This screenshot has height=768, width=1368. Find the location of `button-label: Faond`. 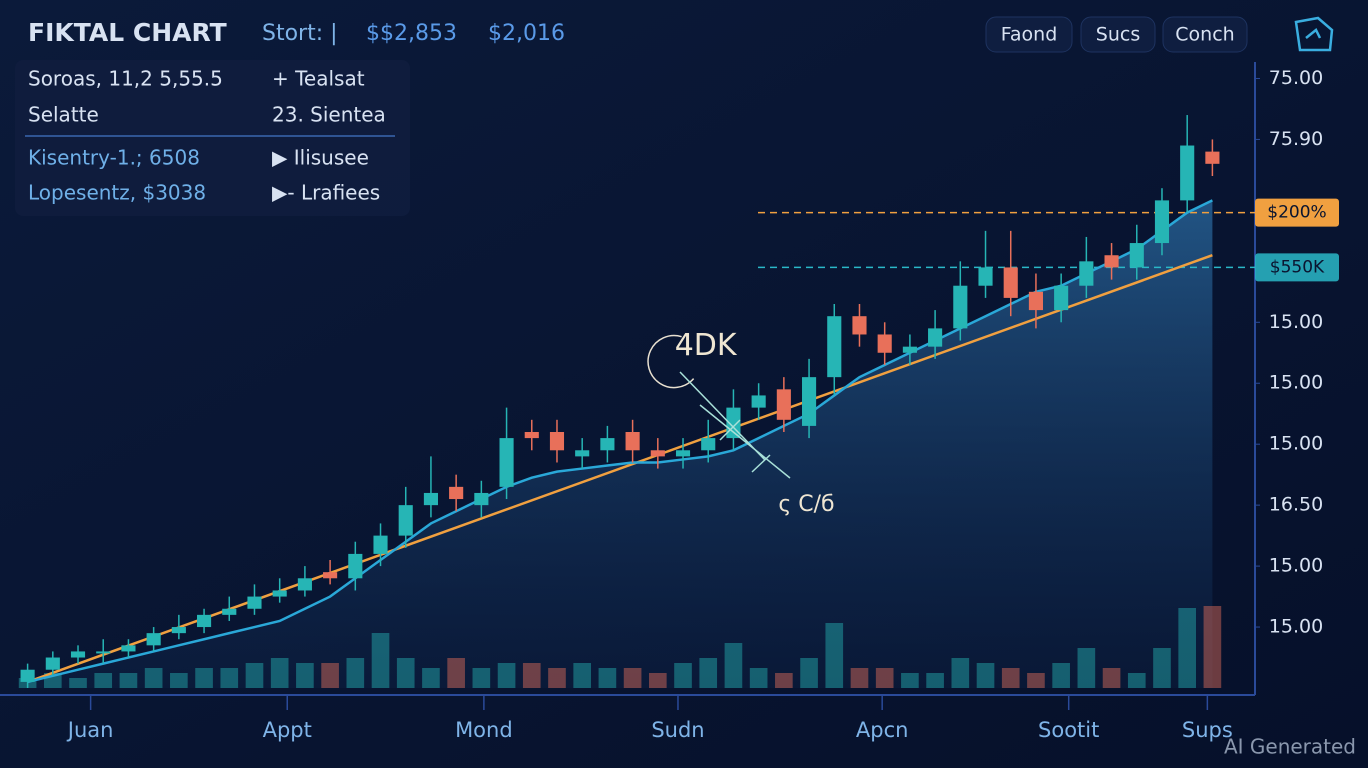

button-label: Faond is located at coordinates (1029, 35).